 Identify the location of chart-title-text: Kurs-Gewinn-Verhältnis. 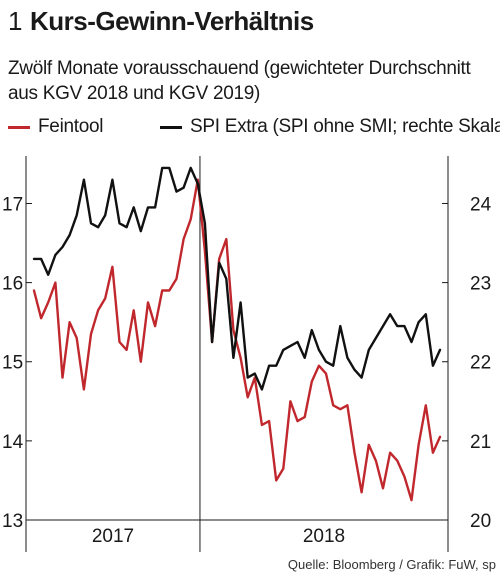
(171, 21).